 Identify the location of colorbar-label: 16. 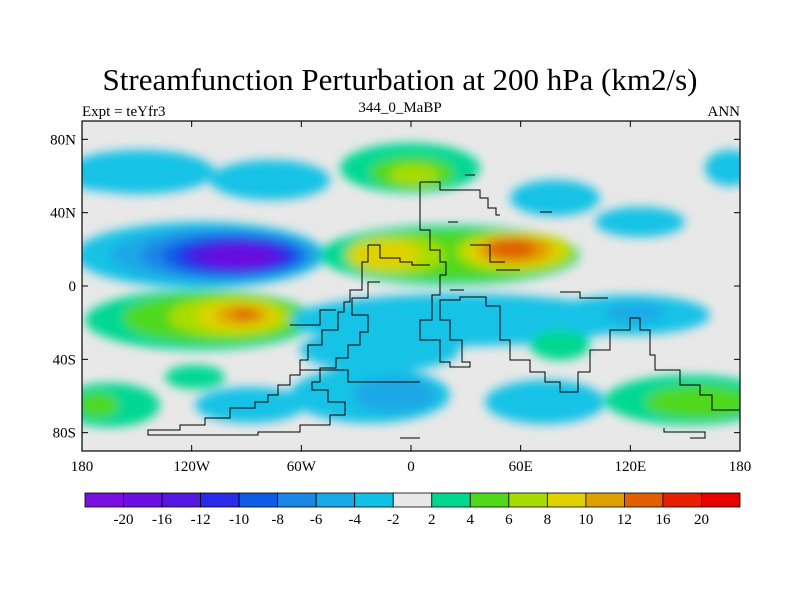
(663, 520).